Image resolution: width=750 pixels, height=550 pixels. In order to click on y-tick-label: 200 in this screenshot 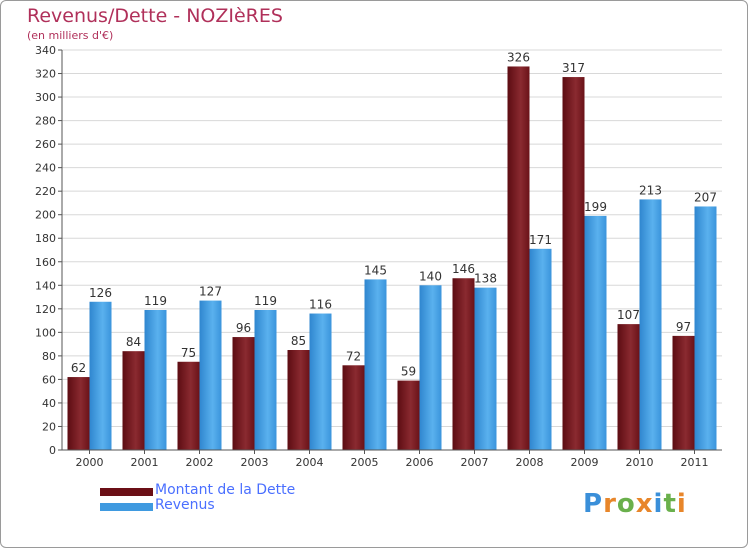, I will do `click(45, 215)`.